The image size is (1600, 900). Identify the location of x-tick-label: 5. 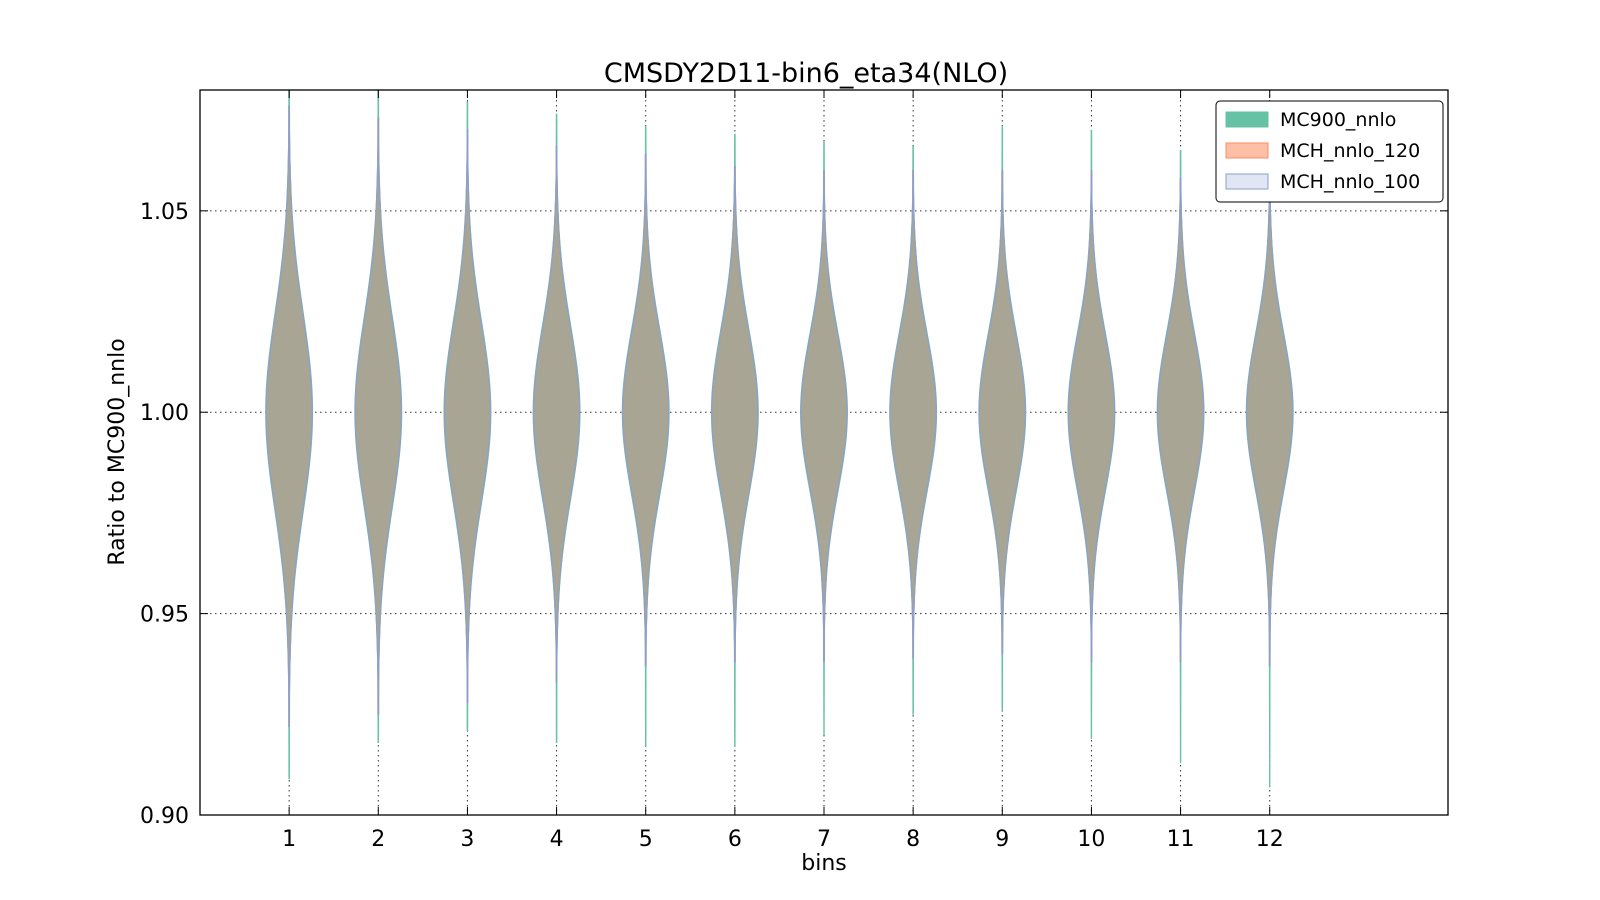
(646, 839).